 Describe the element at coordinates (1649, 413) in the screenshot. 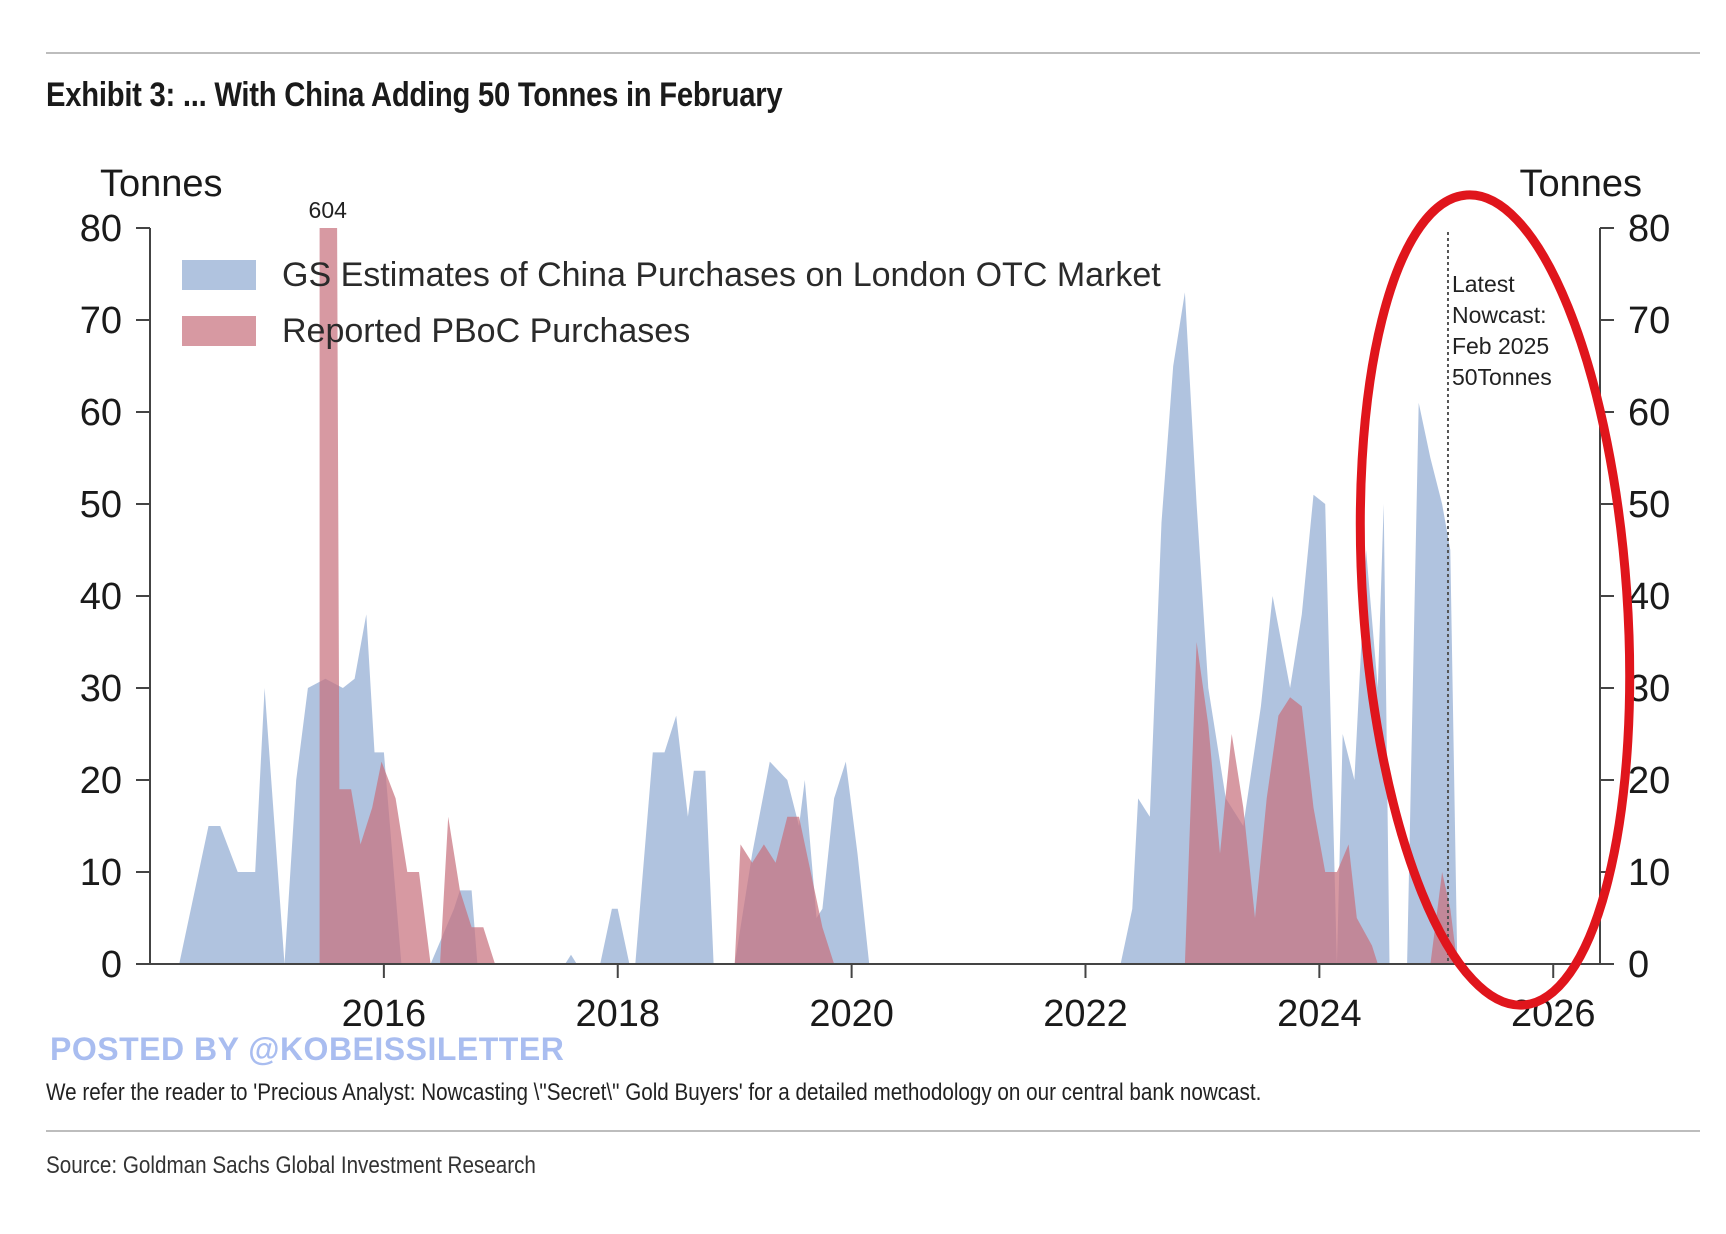

I see `right-y-tick-label: 60` at that location.